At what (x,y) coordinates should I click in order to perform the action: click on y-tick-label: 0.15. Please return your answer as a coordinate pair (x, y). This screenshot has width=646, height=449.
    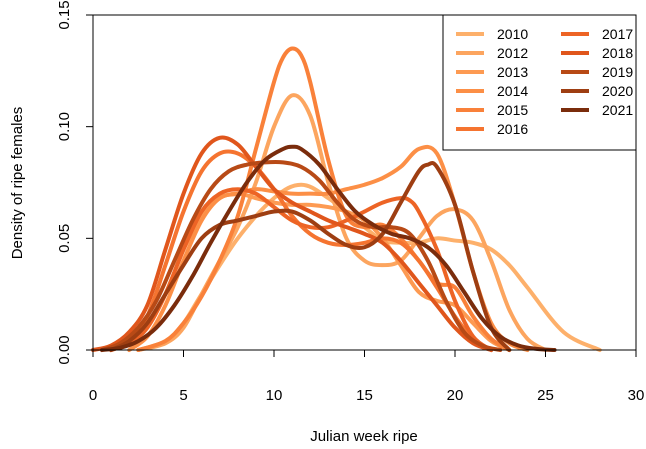
    Looking at the image, I should click on (64, 14).